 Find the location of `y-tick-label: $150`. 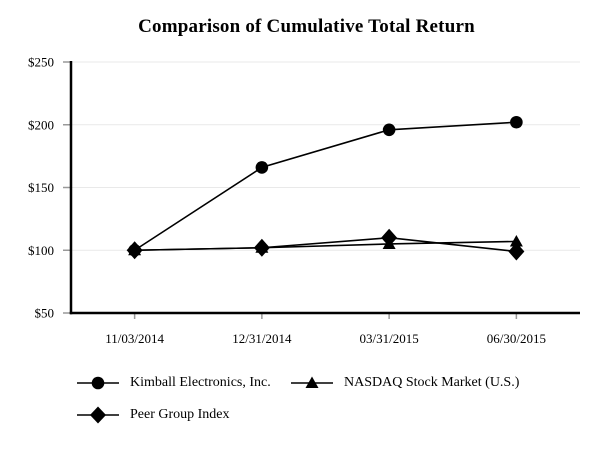

y-tick-label: $150 is located at coordinates (41, 187).